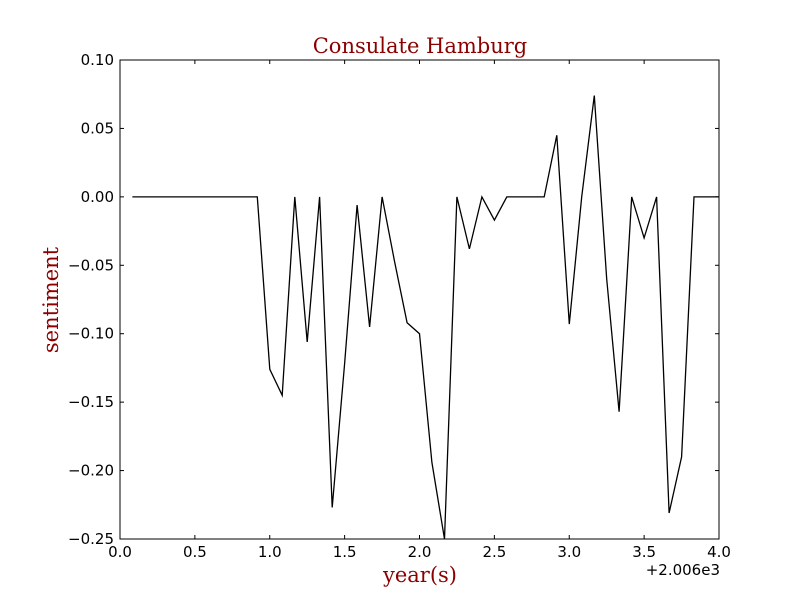 Image resolution: width=800 pixels, height=600 pixels. I want to click on y-tick-label: −0.25, so click(91, 539).